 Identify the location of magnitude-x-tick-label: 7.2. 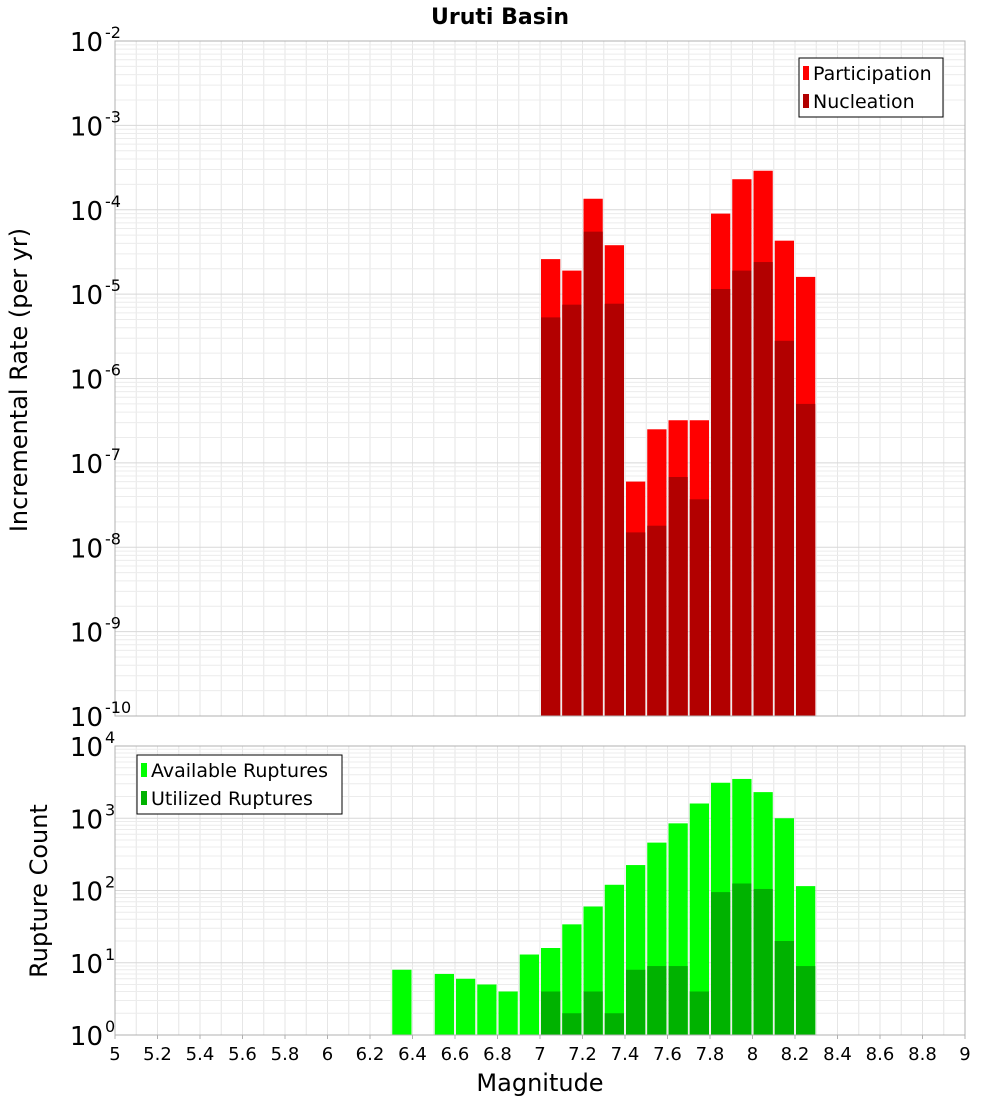
(582, 1054).